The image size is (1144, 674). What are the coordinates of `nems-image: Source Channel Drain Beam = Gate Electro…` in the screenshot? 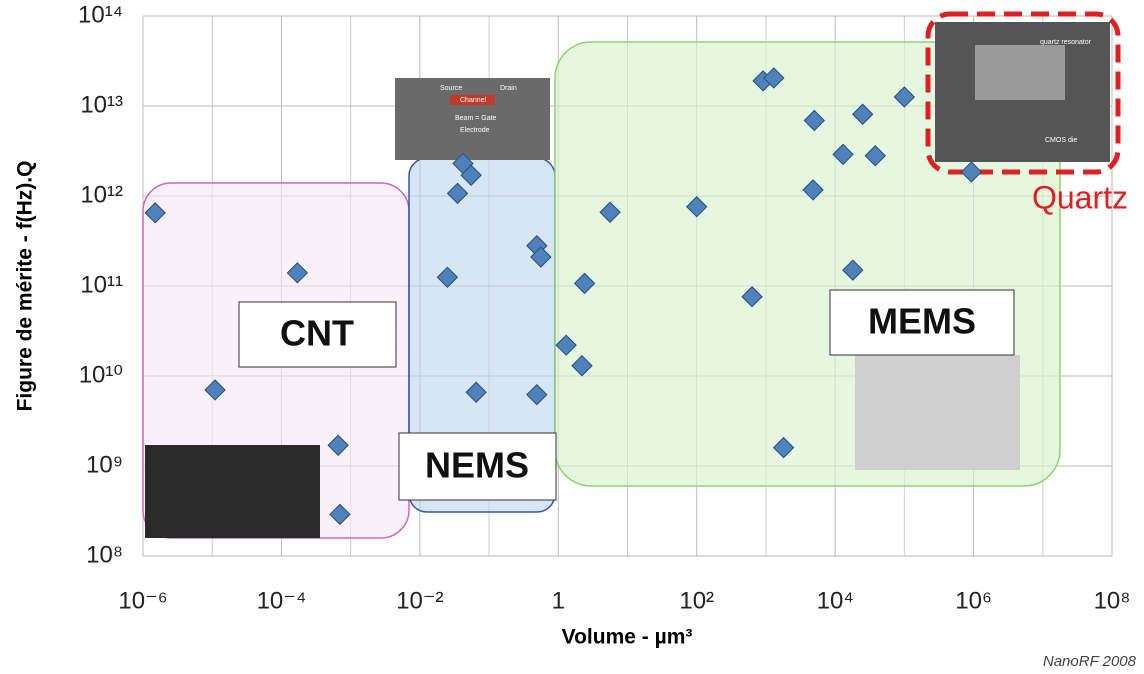 It's located at (472, 119).